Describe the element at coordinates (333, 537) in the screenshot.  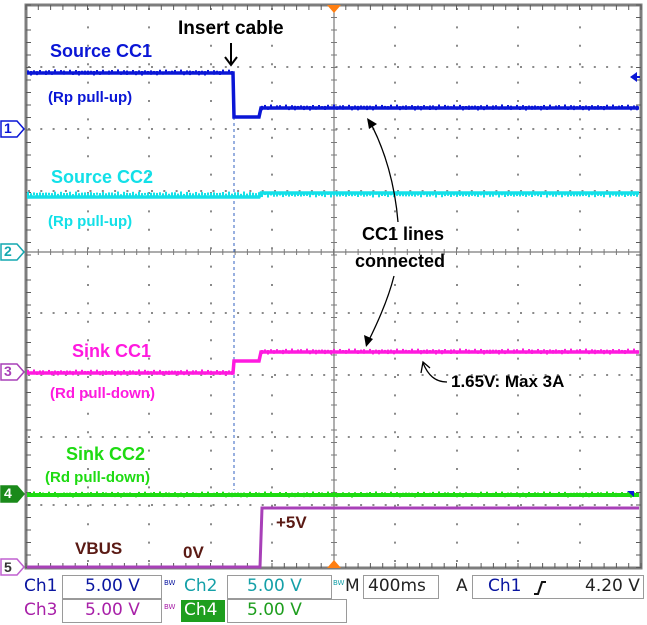
I see `trace-vbus` at that location.